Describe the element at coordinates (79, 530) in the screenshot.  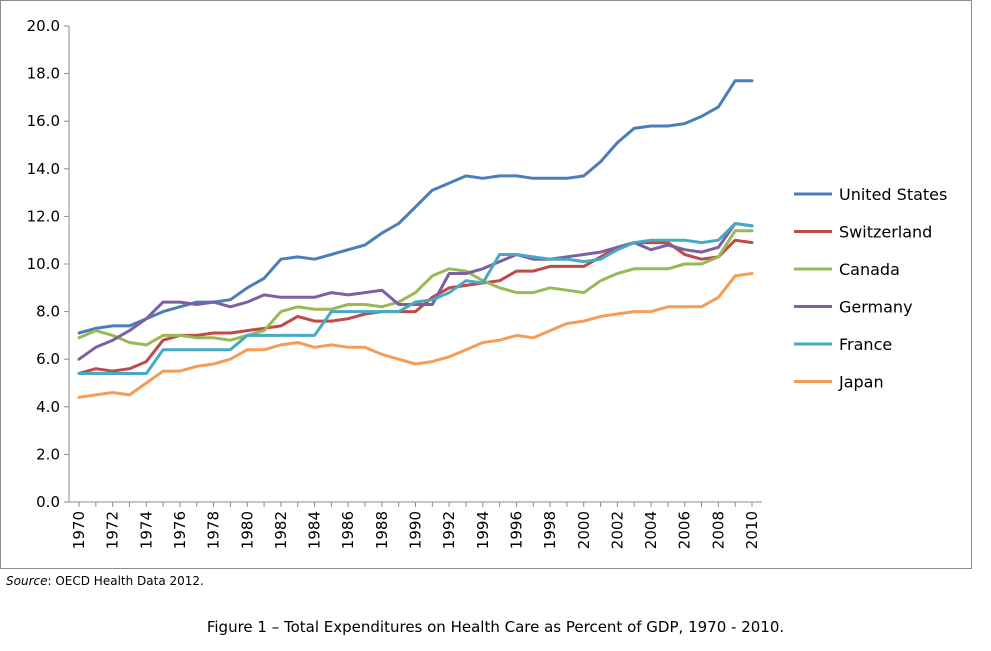
I see `x-tick-label: 1970` at that location.